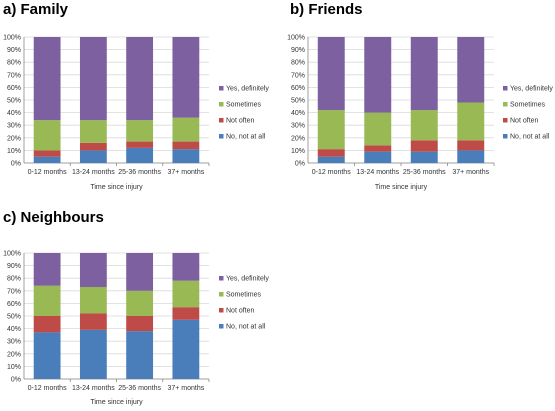  I want to click on chart-title: b) Friends, so click(326, 9).